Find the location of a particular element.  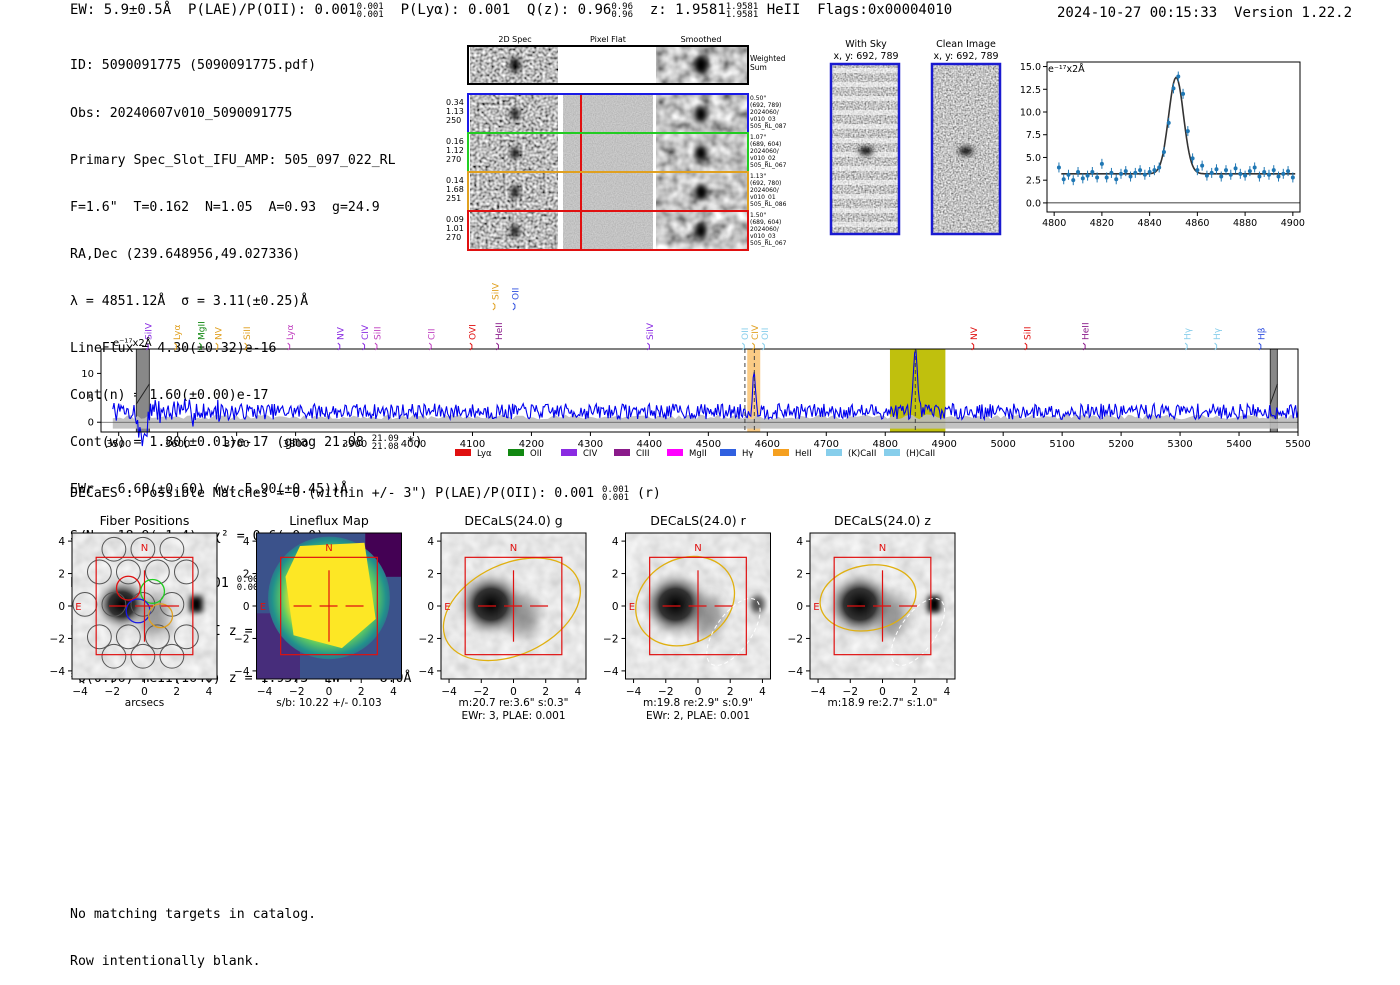

stamp-col-smooth-label: Smoothed is located at coordinates (701, 39).